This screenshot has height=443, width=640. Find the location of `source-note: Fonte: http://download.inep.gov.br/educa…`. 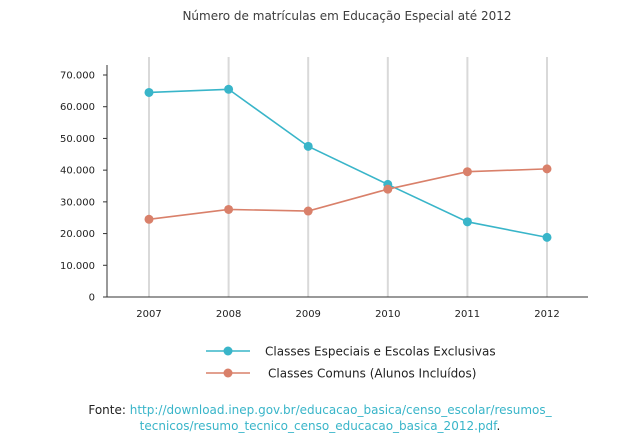

source-note: Fonte: http://download.inep.gov.br/educa… is located at coordinates (320, 418).